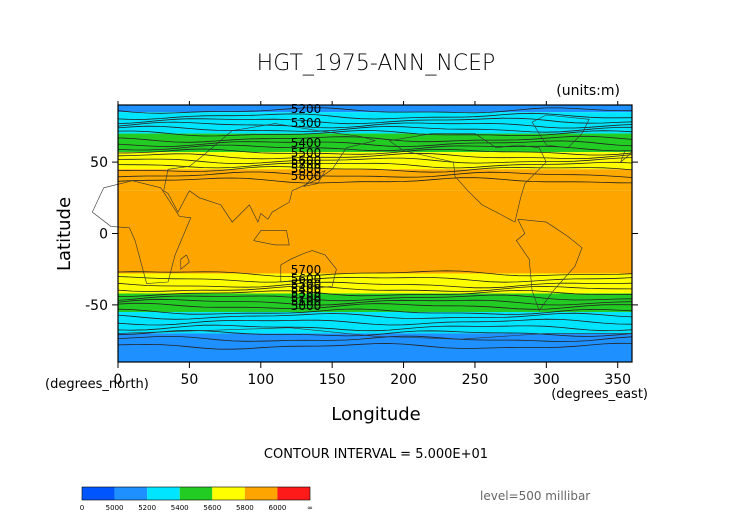  I want to click on colorbar-label: 5000, so click(115, 508).